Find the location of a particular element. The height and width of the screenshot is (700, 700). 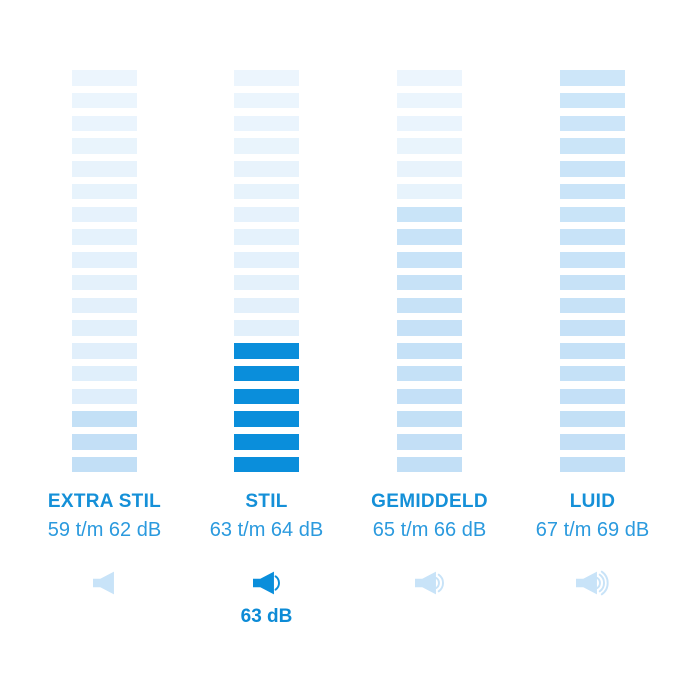

bar-stack-gemiddeld is located at coordinates (429, 271).